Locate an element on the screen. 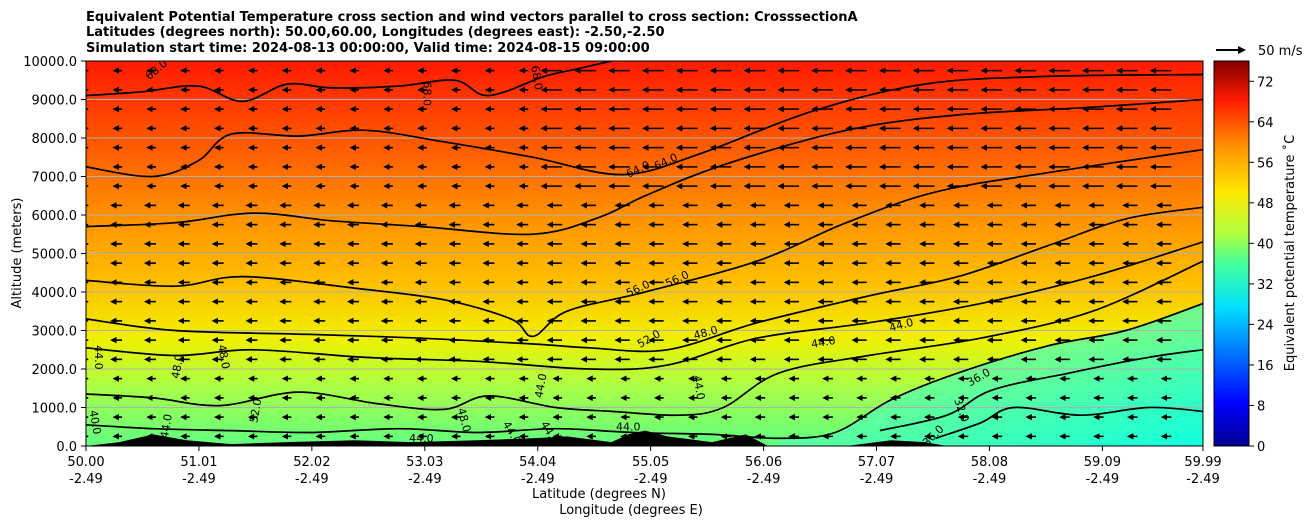  y-tick-label: 3000.0 is located at coordinates (55, 332).